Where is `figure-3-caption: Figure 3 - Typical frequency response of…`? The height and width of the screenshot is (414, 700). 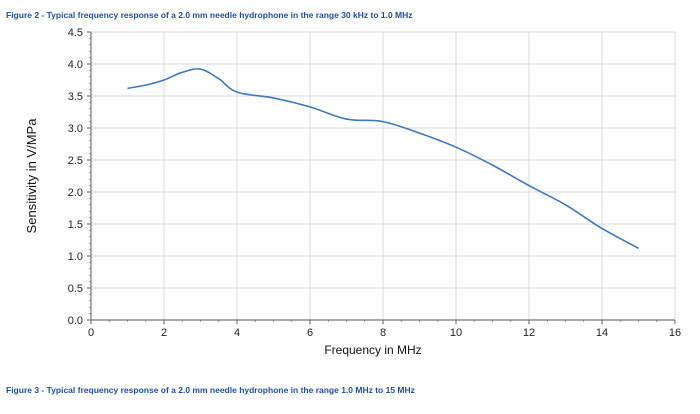 figure-3-caption: Figure 3 - Typical frequency response of… is located at coordinates (210, 390).